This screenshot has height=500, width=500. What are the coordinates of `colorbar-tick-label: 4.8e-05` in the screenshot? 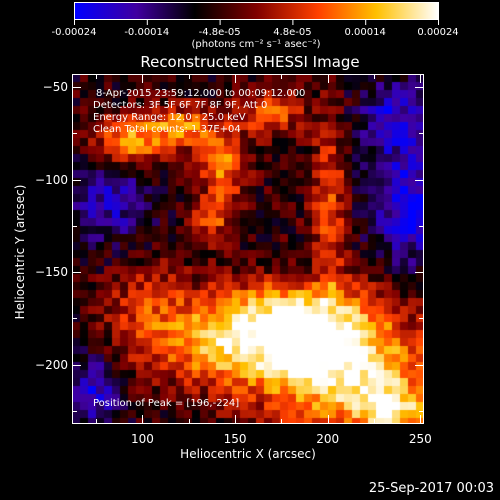 It's located at (292, 32).